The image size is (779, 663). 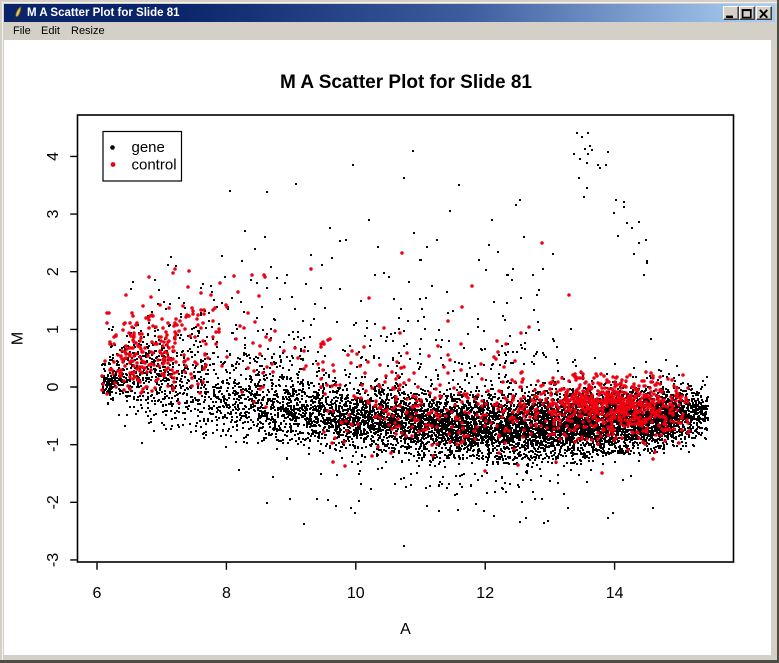 What do you see at coordinates (53, 214) in the screenshot?
I see `svg-text: 3` at bounding box center [53, 214].